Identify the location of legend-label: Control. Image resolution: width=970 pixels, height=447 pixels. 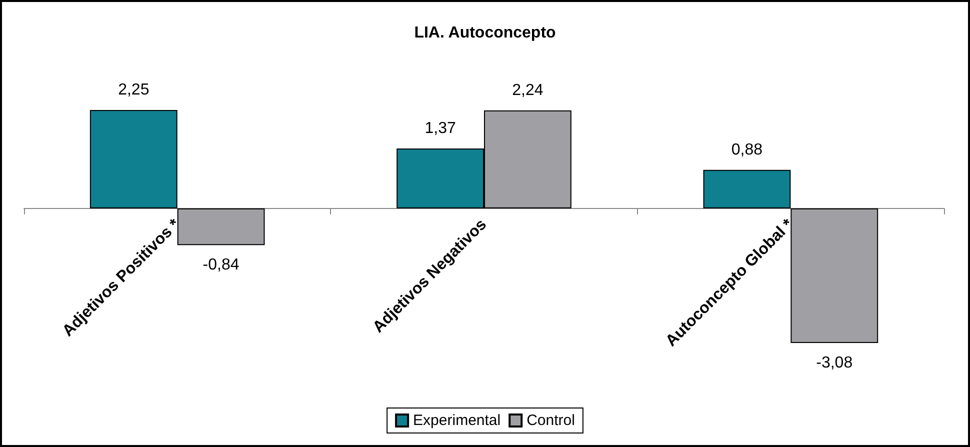
(550, 420).